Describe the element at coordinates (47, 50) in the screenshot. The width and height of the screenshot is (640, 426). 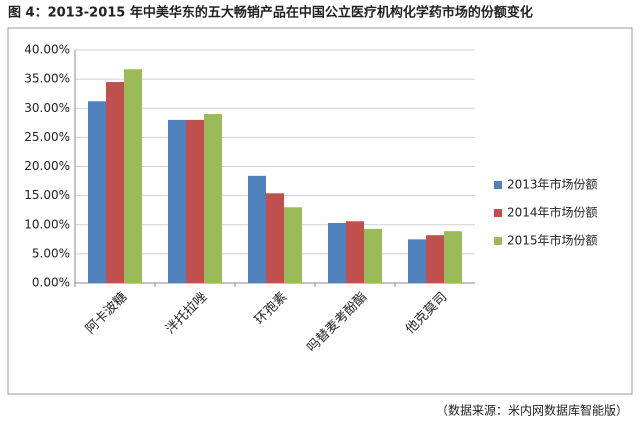
I see `y-tick-label: 40.00%` at that location.